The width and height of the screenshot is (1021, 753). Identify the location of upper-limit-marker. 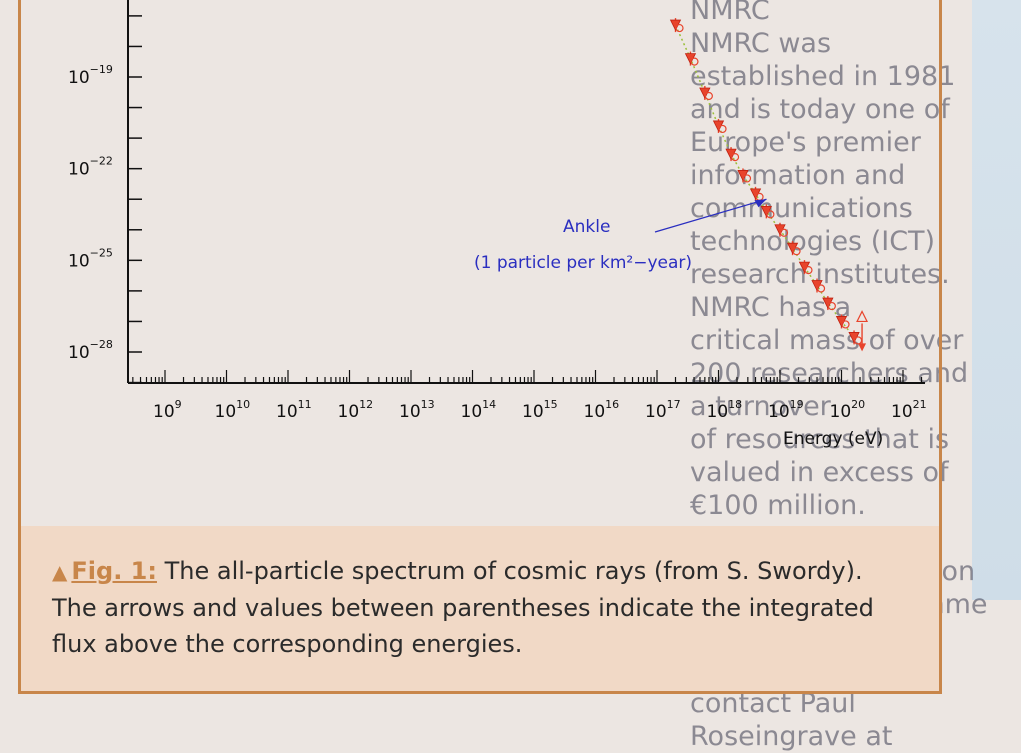
(862, 316).